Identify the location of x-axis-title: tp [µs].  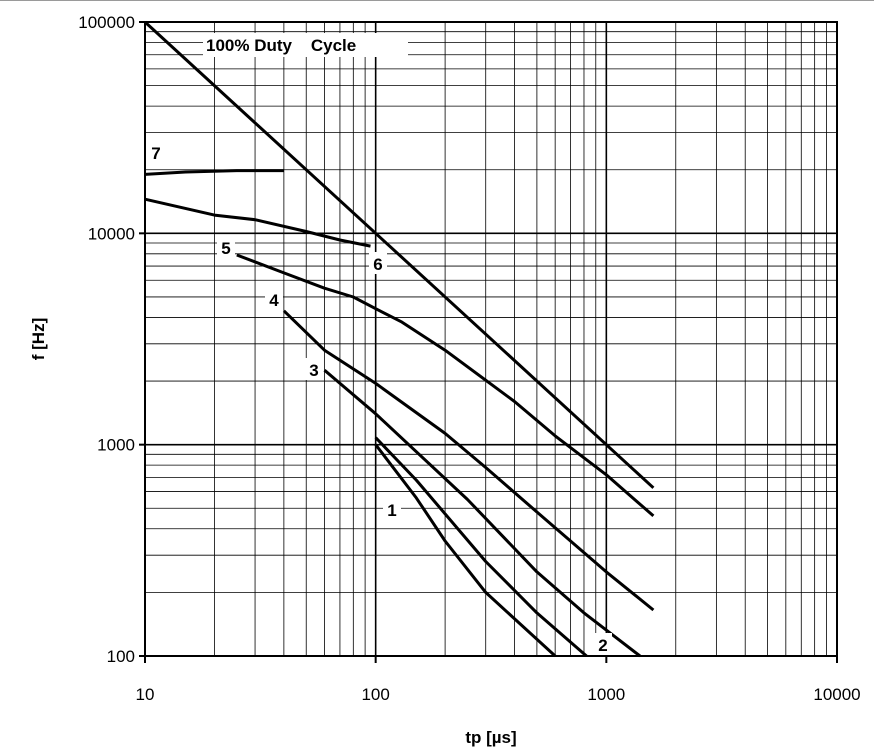
(490, 737).